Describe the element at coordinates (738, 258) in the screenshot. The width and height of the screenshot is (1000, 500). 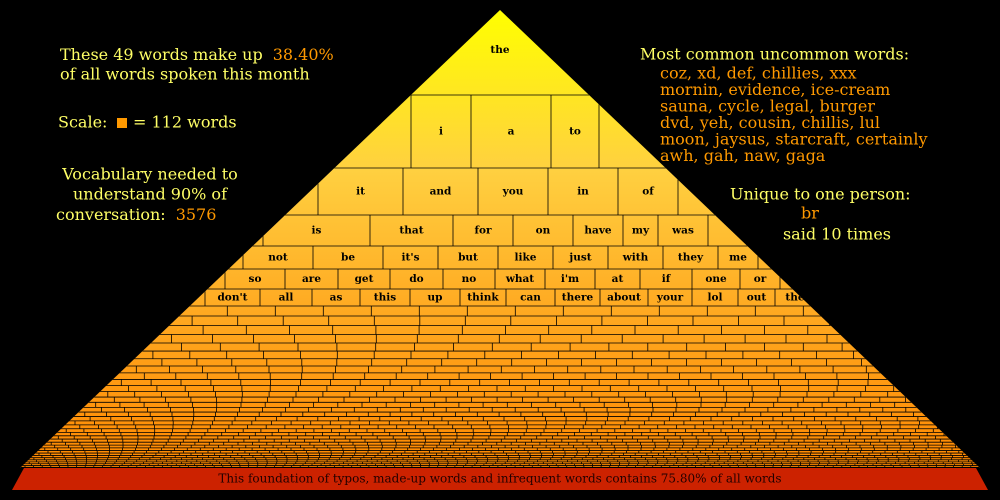
I see `word: me` at that location.